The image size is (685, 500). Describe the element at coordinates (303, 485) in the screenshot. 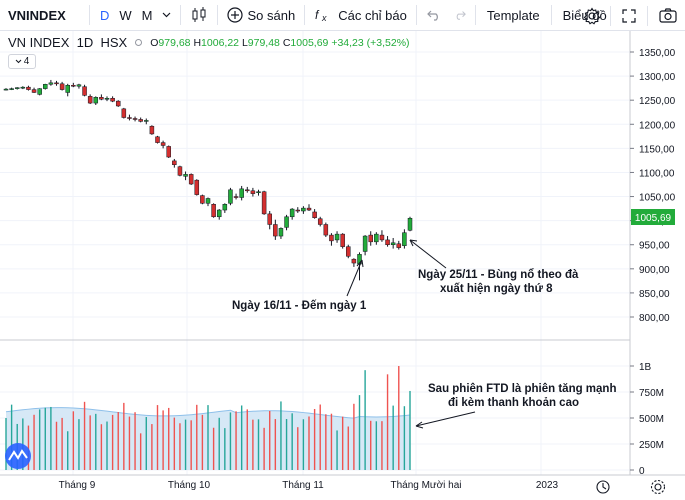

I see `time-axis-label: Tháng 11` at that location.